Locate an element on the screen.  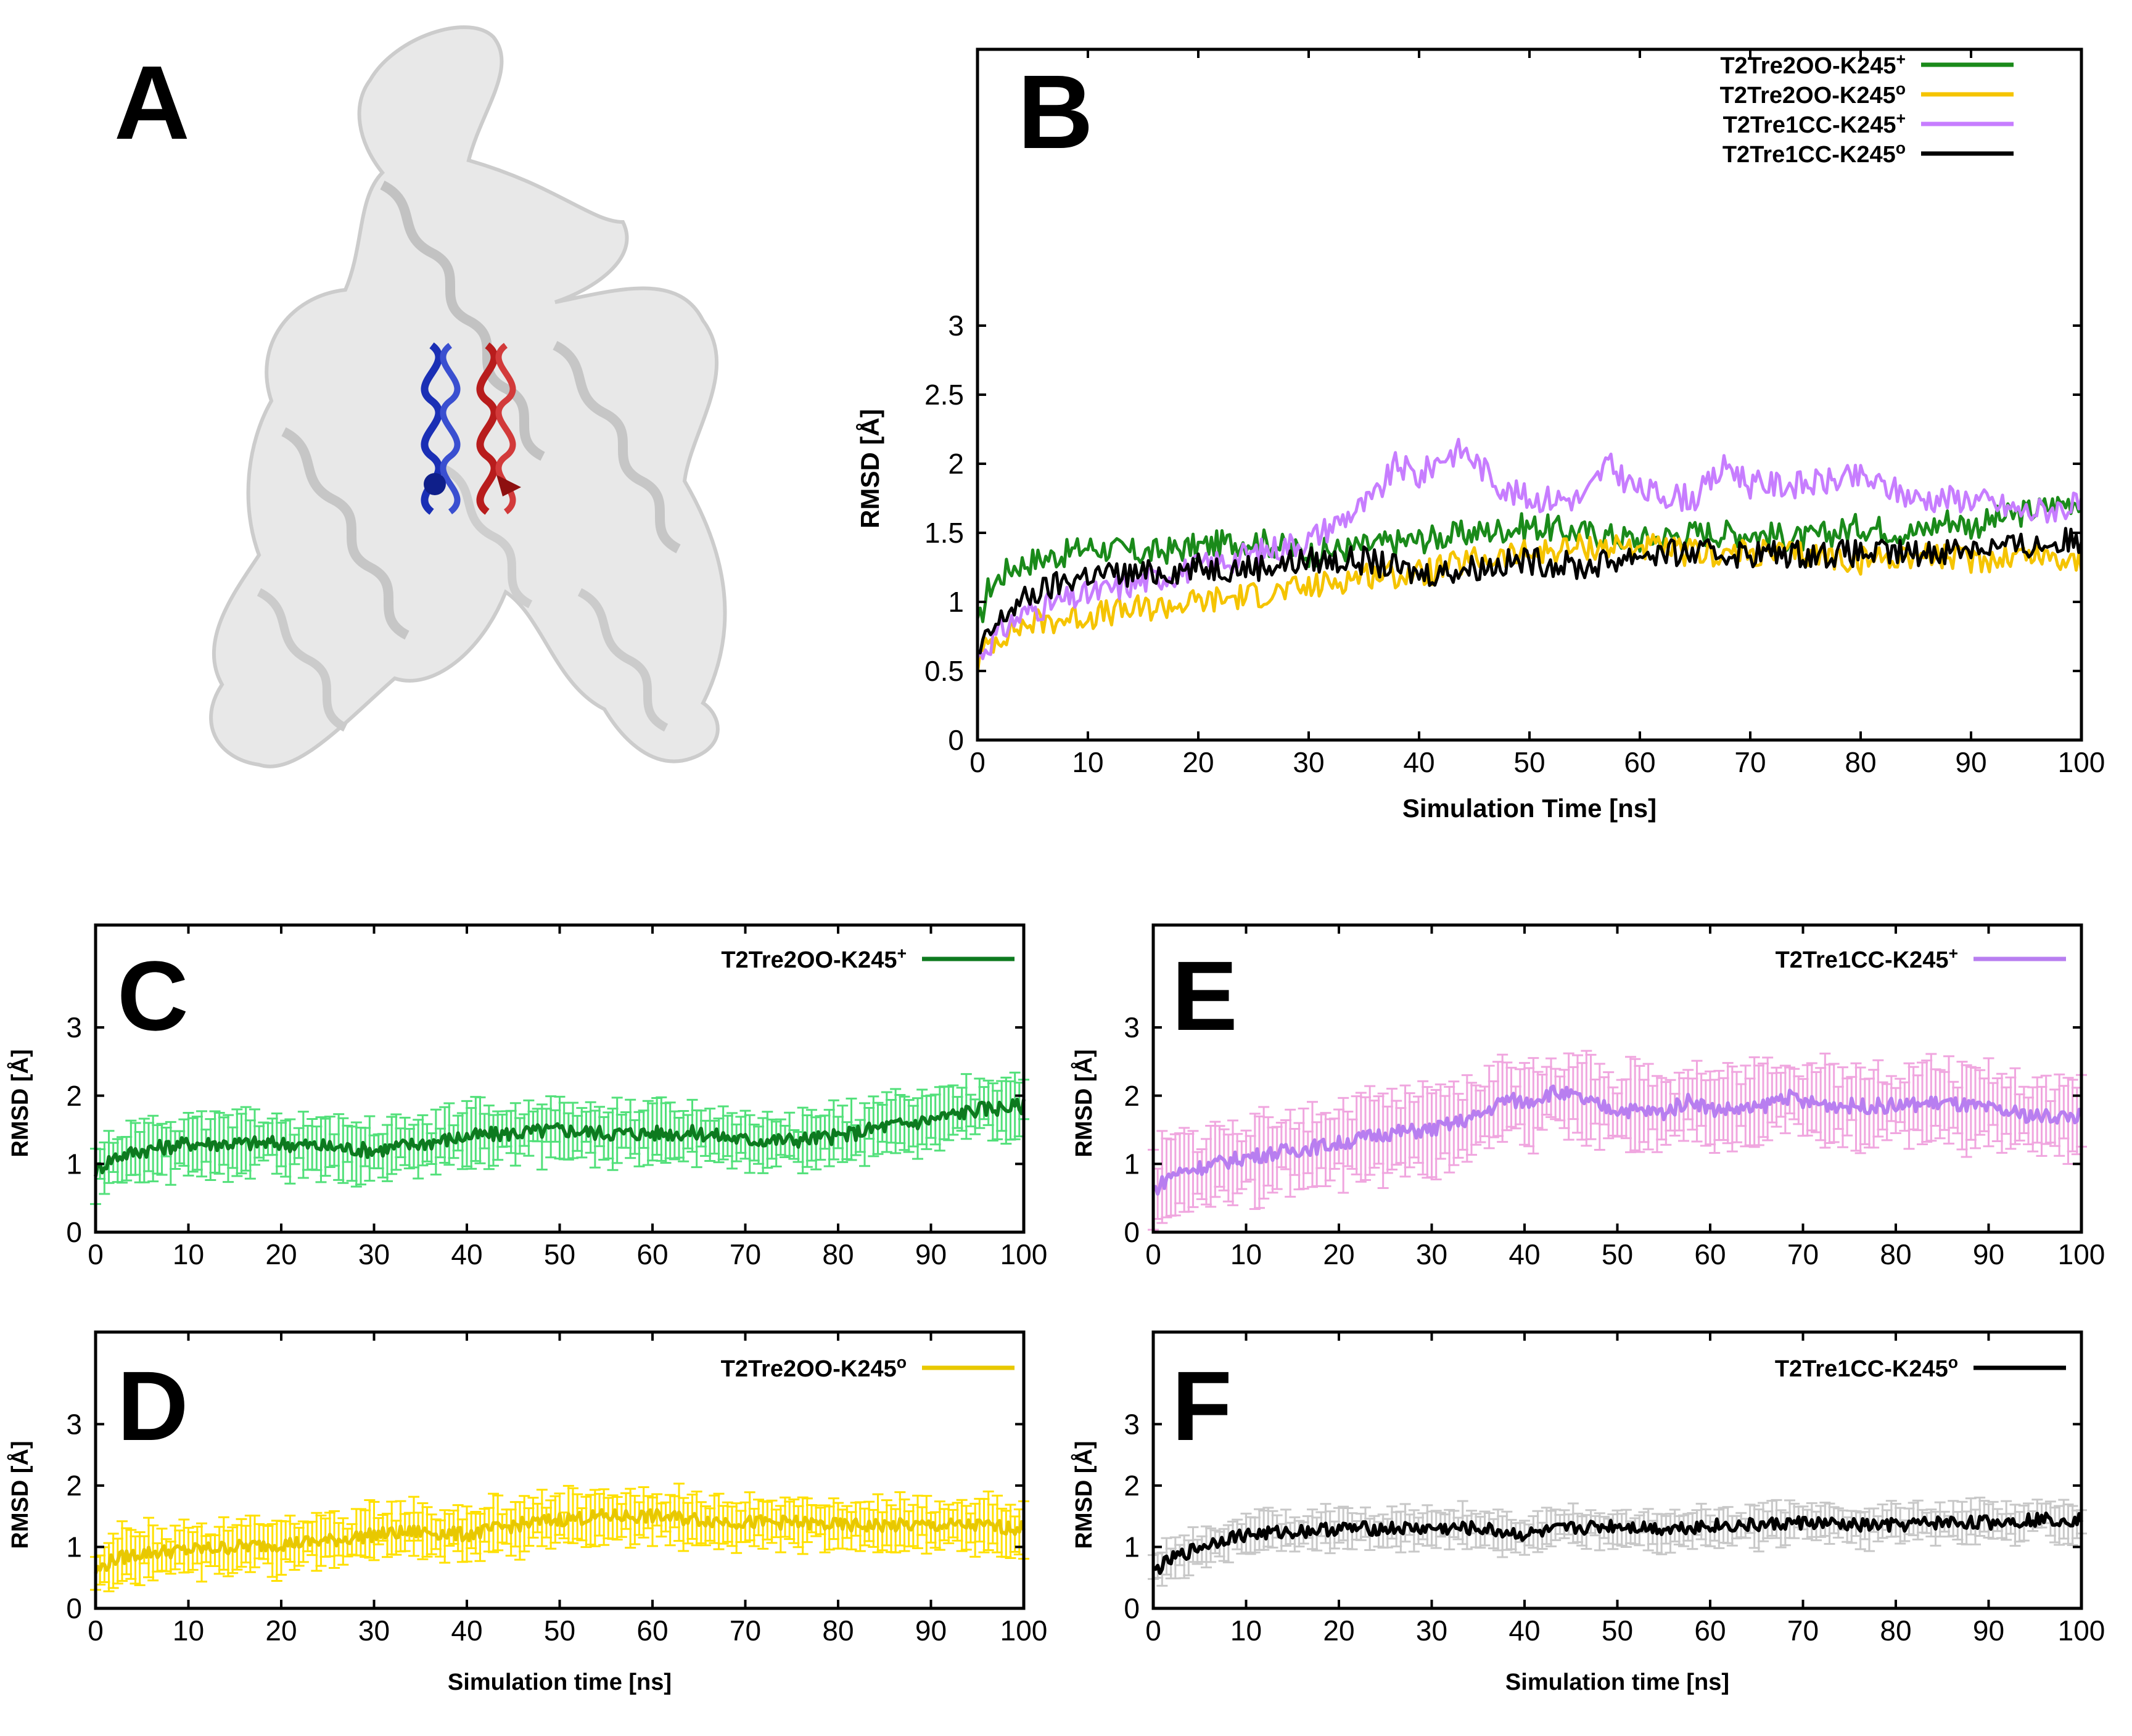
legend: T2Tre2OO-K245o is located at coordinates (868, 1368).